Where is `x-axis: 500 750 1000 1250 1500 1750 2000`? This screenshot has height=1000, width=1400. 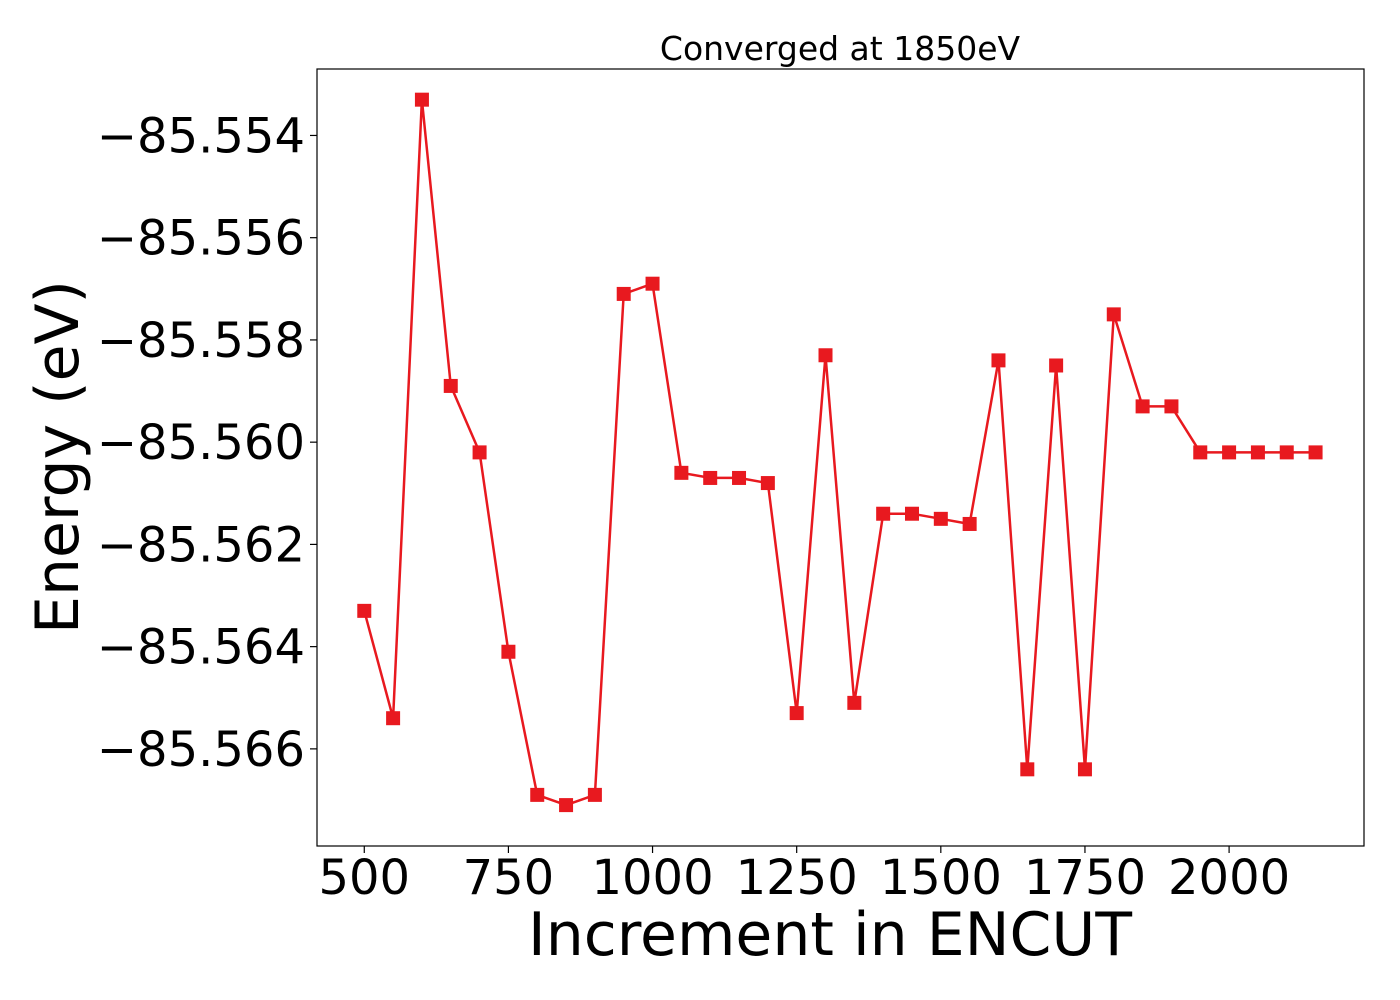 x-axis: 500 750 1000 1250 1500 1750 2000 is located at coordinates (804, 876).